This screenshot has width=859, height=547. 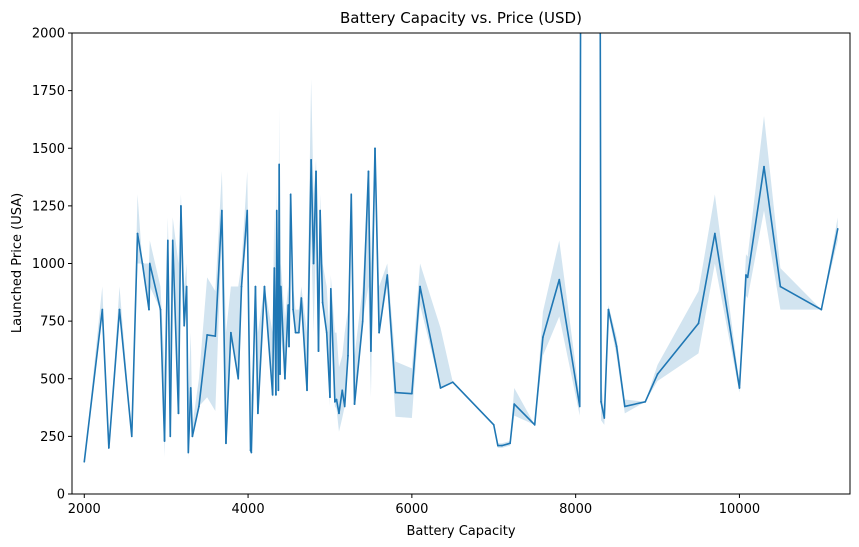 I want to click on y-tick-label: 750, so click(x=52, y=322).